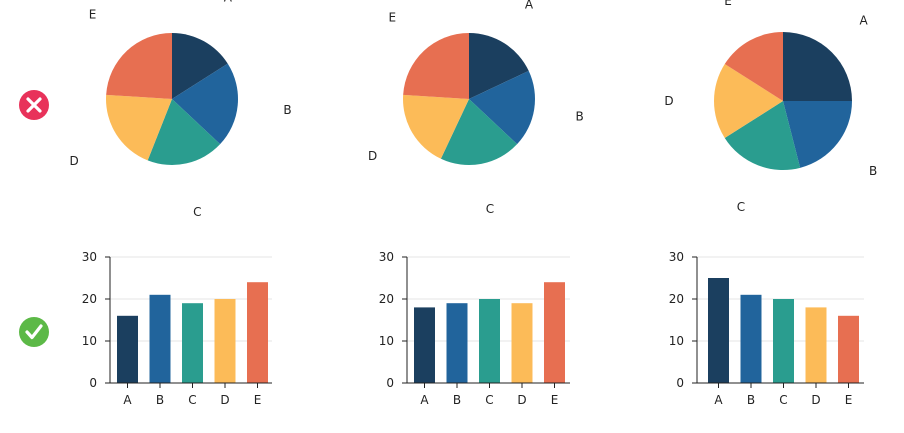 This screenshot has width=904, height=433. What do you see at coordinates (474, 328) in the screenshot?
I see `bar-chart-2: 0 10 20 30 A B C D E` at bounding box center [474, 328].